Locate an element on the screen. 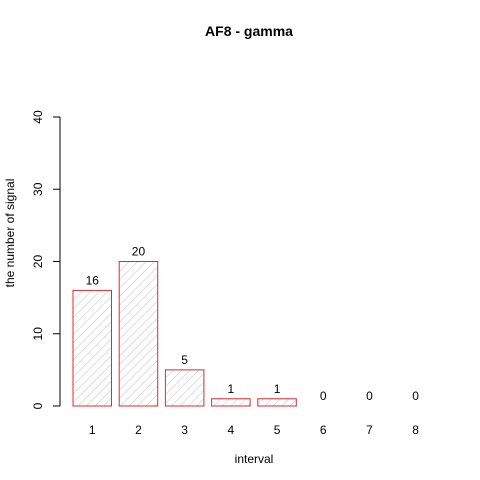 Image resolution: width=480 pixels, height=480 pixels. bars is located at coordinates (184, 334).